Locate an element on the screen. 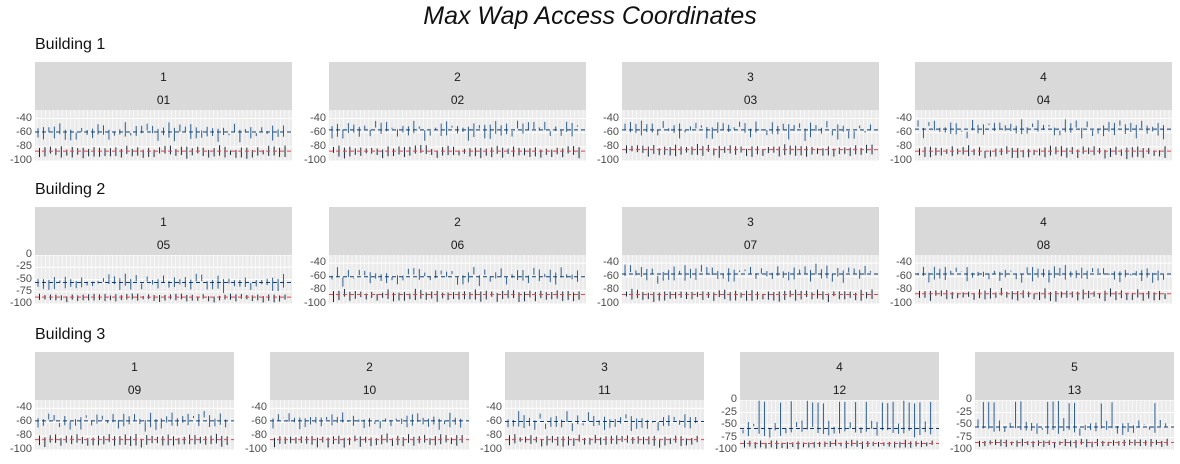 Image resolution: width=1180 pixels, height=464 pixels. facet-strip: 1 05 is located at coordinates (163, 231).